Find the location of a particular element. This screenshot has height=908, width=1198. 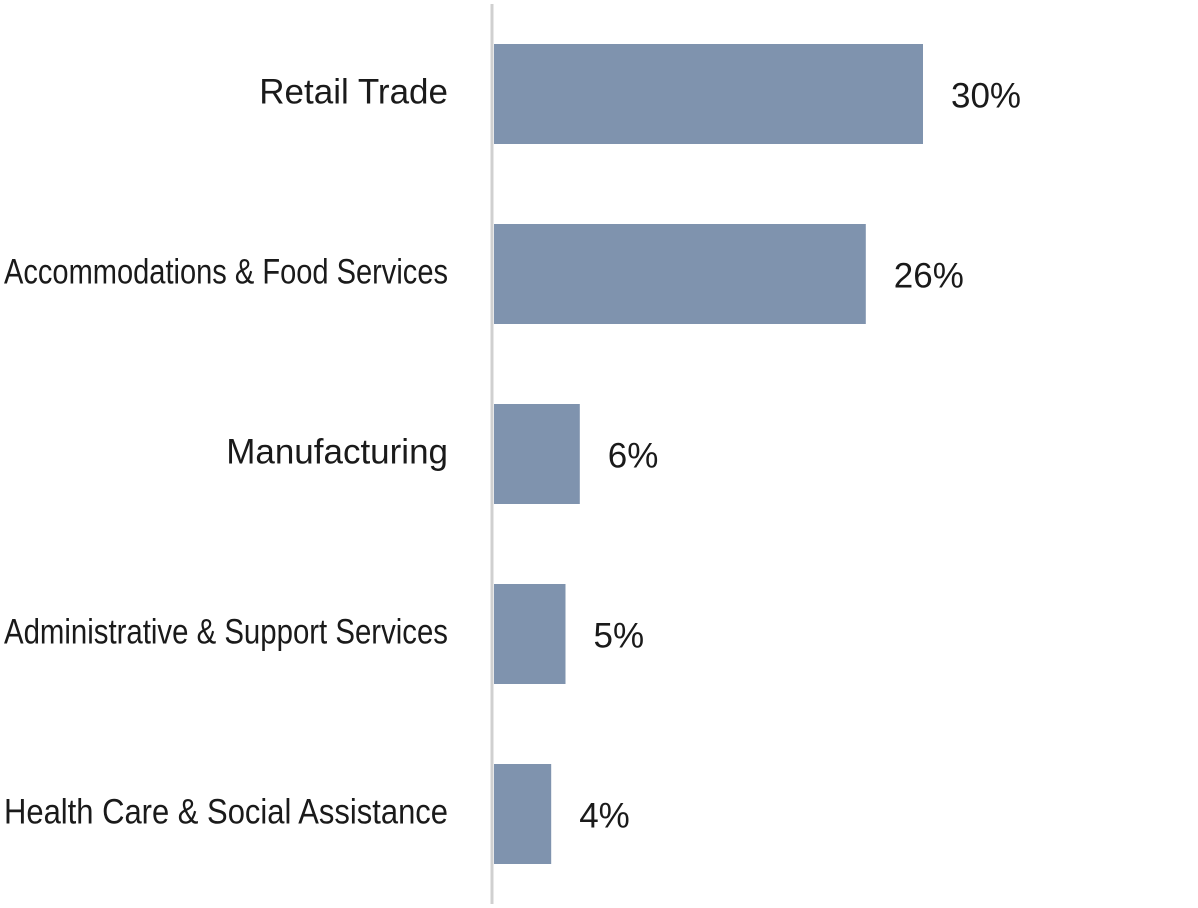

value-label-2: 6% is located at coordinates (633, 455).